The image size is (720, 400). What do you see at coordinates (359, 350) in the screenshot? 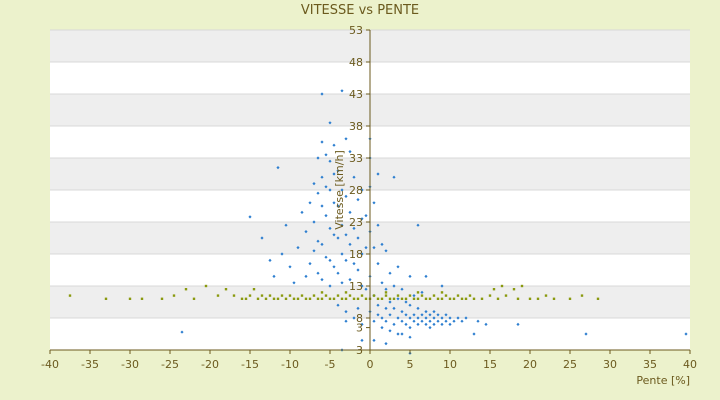
I see `y-tick-label: 3` at bounding box center [359, 350].